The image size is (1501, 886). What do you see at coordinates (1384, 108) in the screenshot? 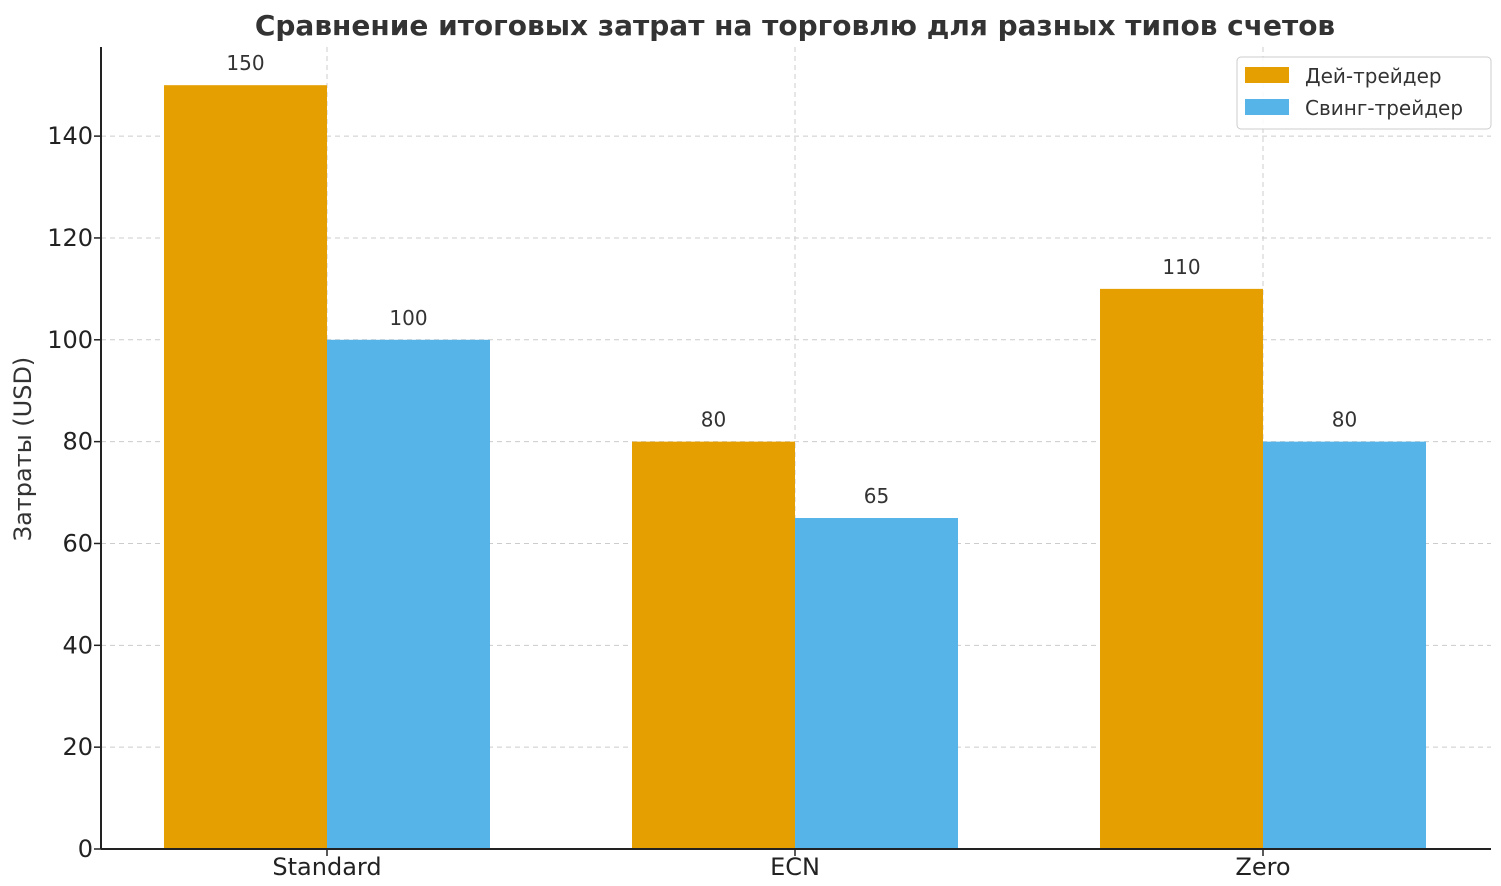
I see `legend-label: Свинг-трейдер` at bounding box center [1384, 108].